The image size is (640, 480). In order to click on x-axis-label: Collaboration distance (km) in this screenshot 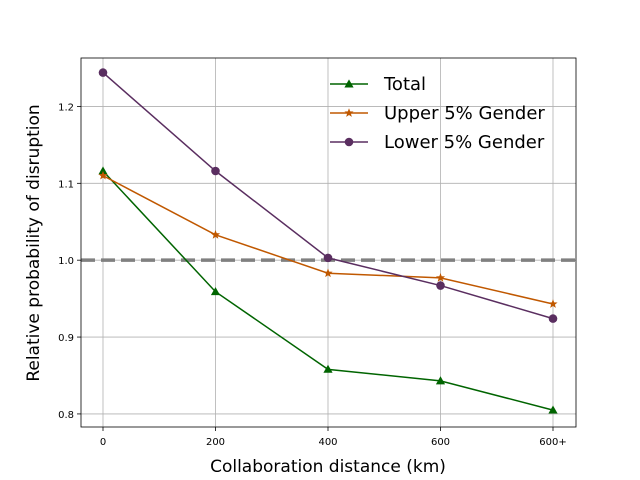, I will do `click(328, 467)`.